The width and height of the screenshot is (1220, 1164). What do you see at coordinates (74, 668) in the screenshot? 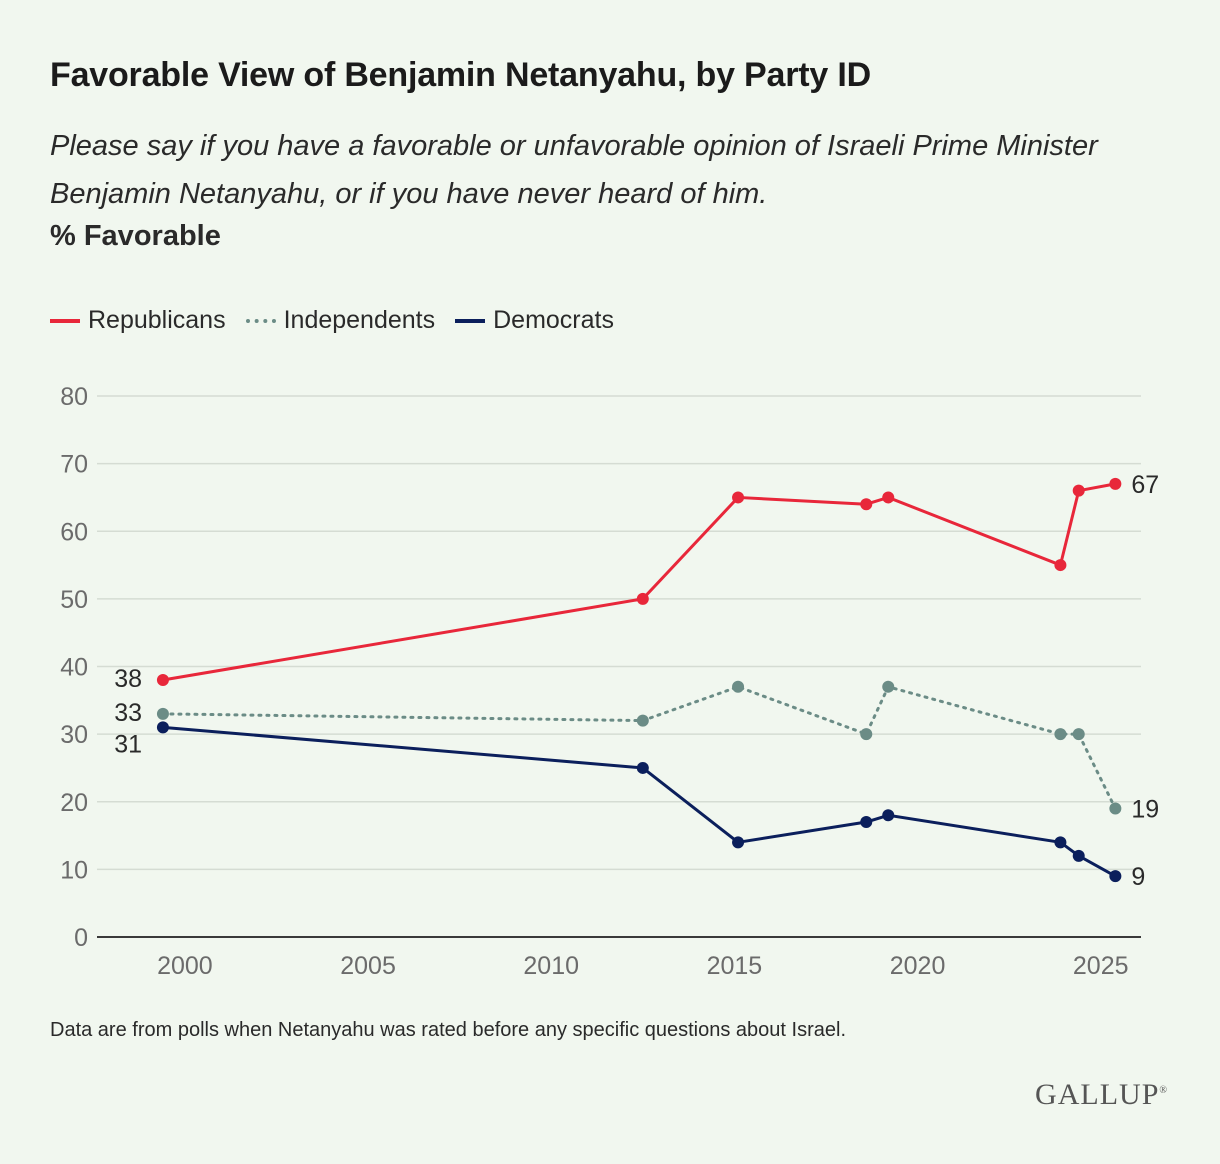
I see `y-tick-label: 40` at bounding box center [74, 668].